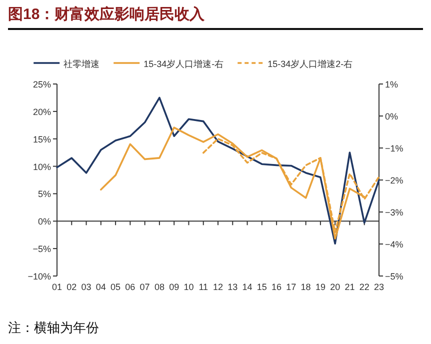 The width and height of the screenshot is (431, 344). Describe the element at coordinates (174, 287) in the screenshot. I see `x-tick-label: 09` at that location.